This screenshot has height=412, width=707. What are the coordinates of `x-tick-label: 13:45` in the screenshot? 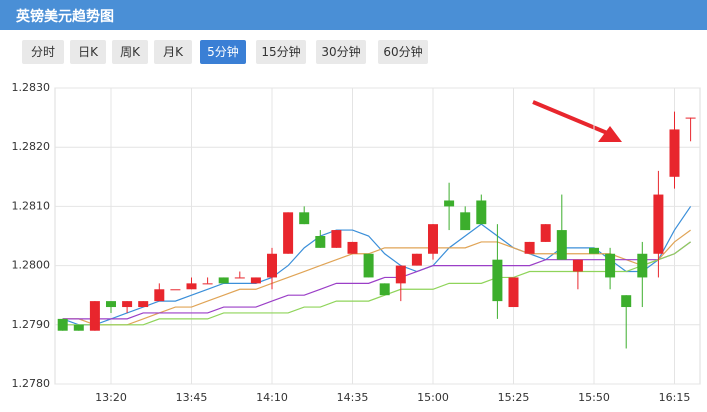 It's located at (192, 397).